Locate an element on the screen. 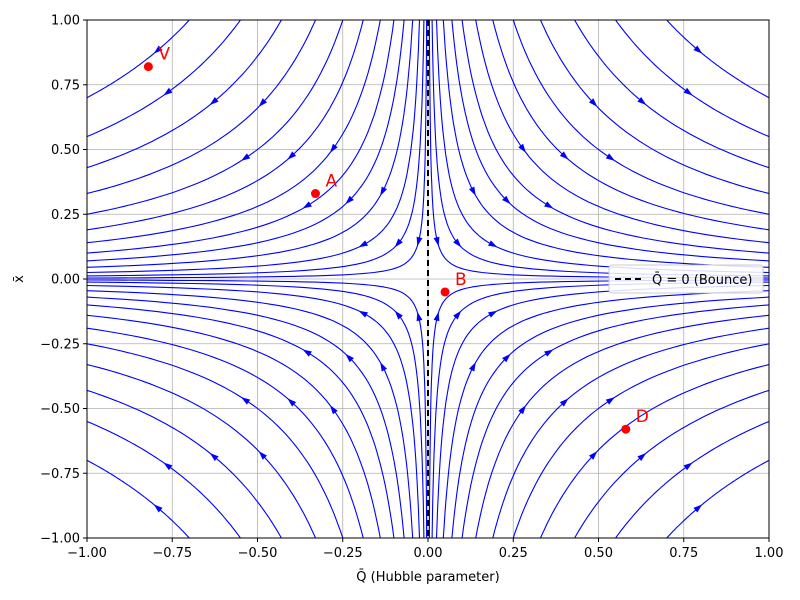 The width and height of the screenshot is (800, 600). point-label-v: V is located at coordinates (164, 55).